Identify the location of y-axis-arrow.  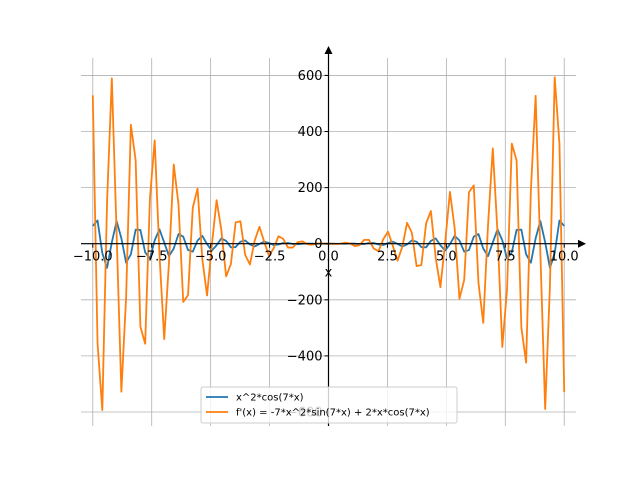
(328, 50).